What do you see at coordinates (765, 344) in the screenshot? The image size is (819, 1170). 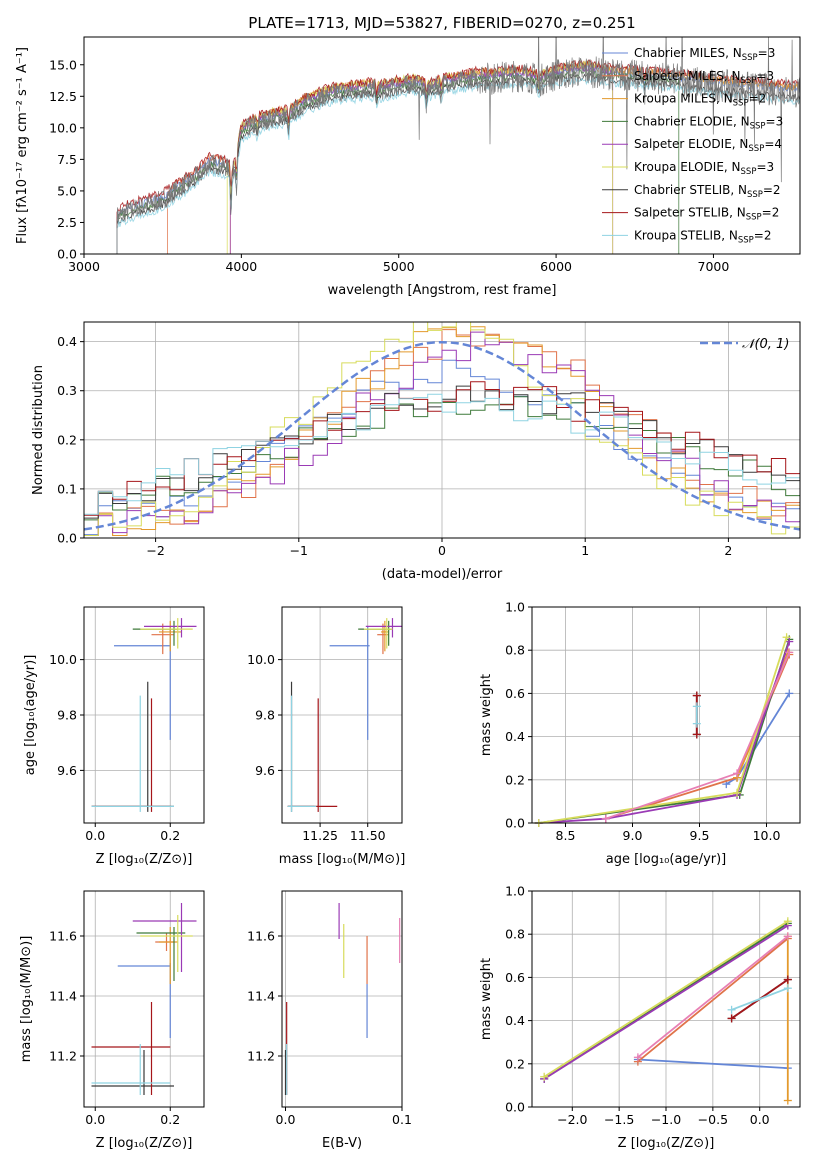 I see `legend-entry: 𝒩(0, 1)` at bounding box center [765, 344].